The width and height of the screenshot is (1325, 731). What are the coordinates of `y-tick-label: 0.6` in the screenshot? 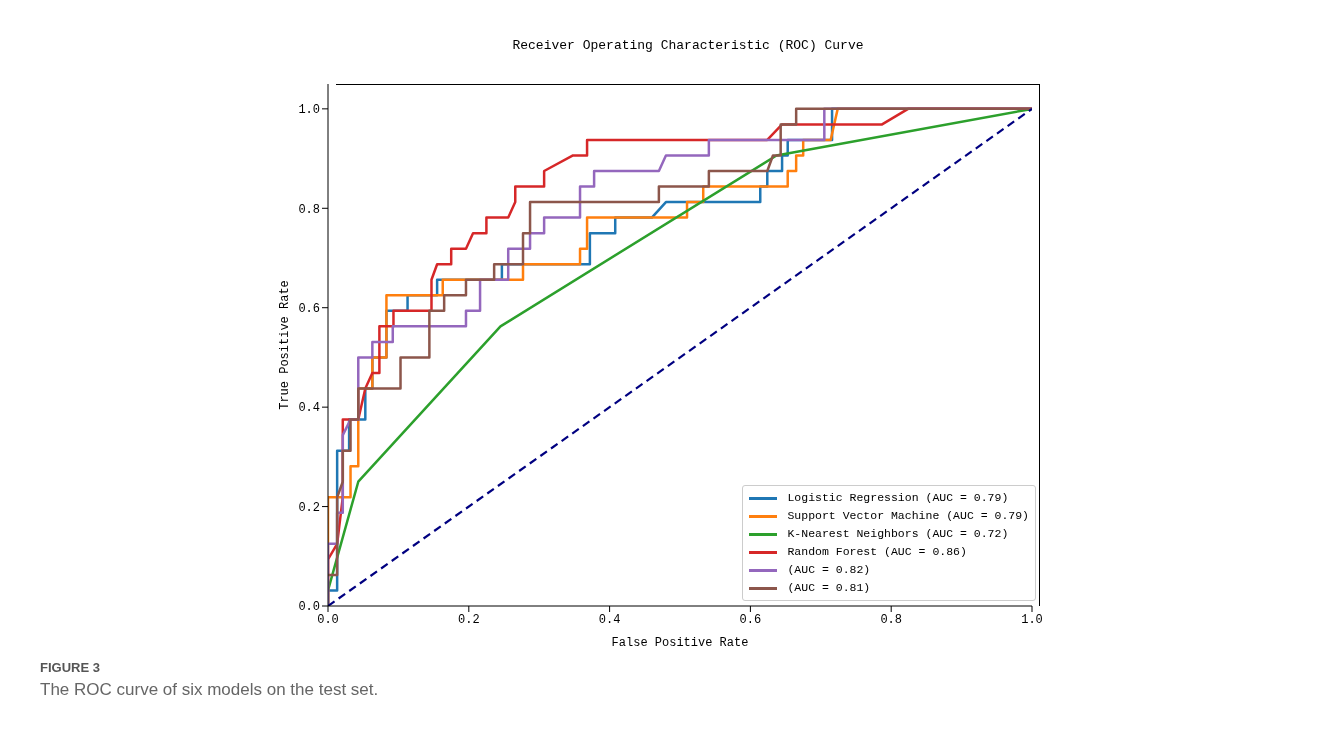 It's located at (309, 308).